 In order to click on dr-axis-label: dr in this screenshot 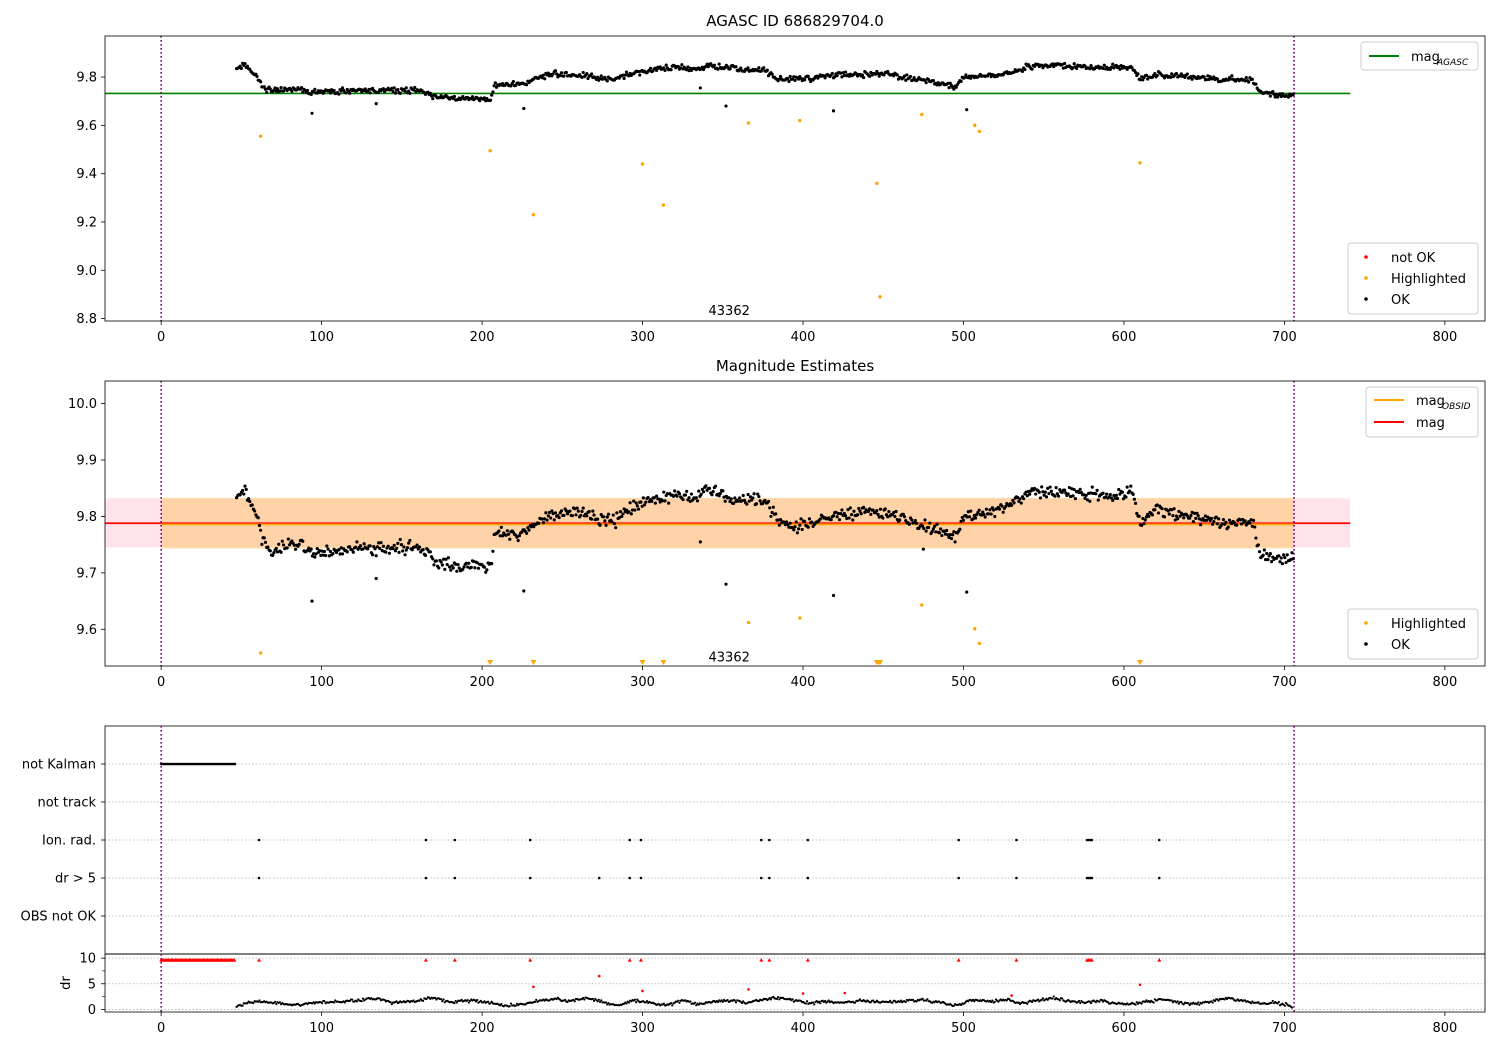, I will do `click(66, 983)`.